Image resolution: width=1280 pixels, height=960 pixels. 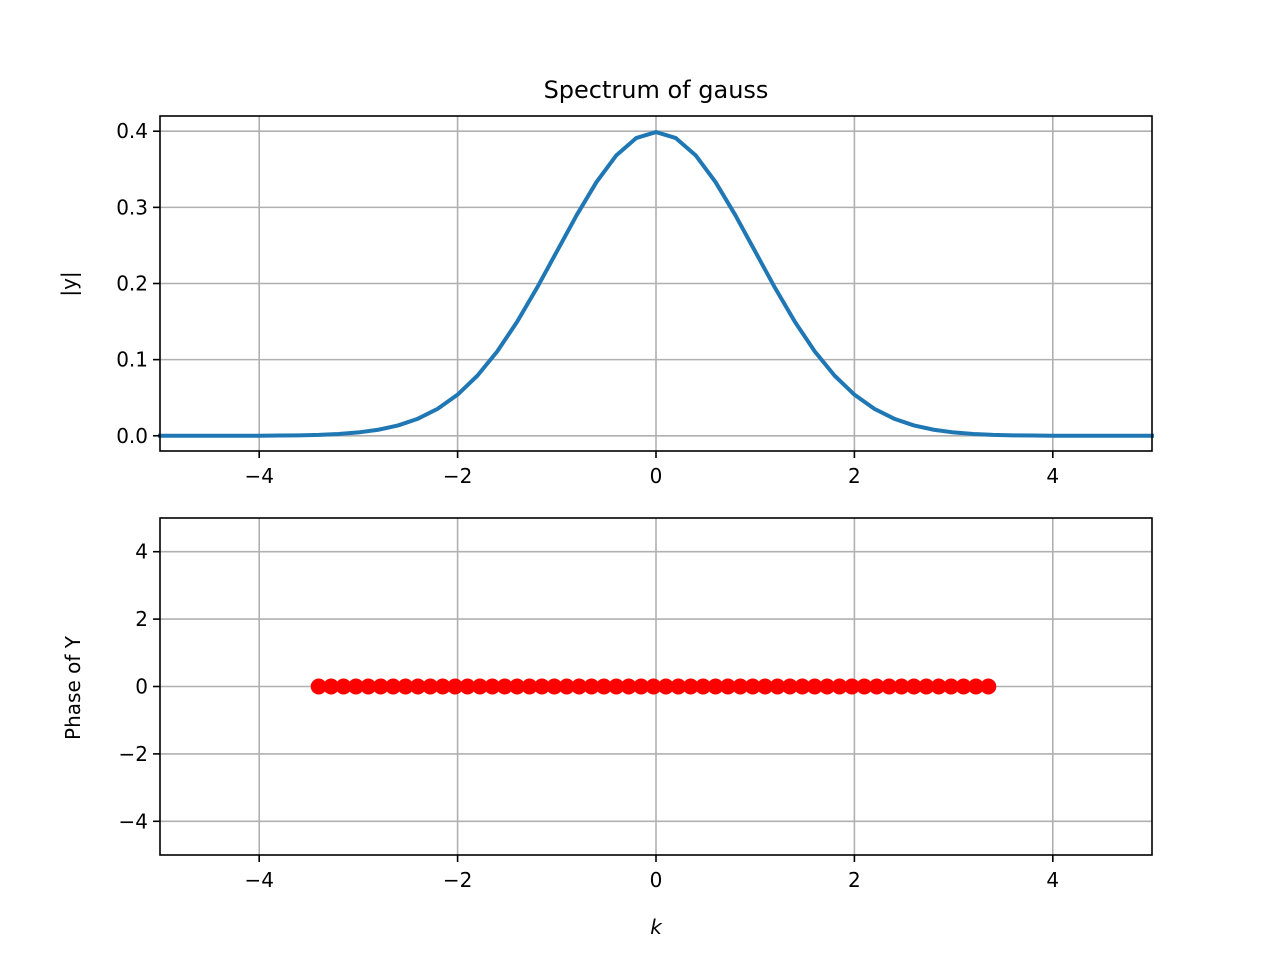 I want to click on magnitude-y-tick-label: 0.2, so click(x=132, y=284).